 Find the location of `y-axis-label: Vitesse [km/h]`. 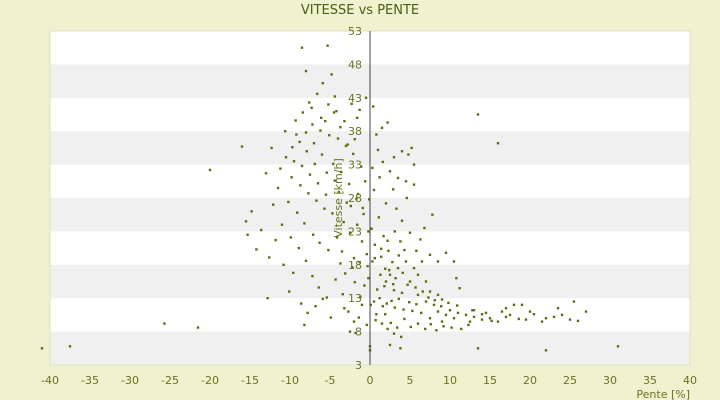

y-axis-label: Vitesse [km/h] is located at coordinates (338, 198).